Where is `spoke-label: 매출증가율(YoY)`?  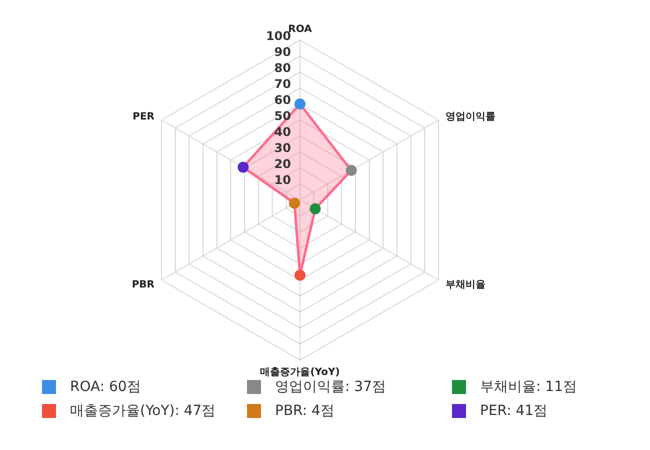 spoke-label: 매출증가율(YoY) is located at coordinates (300, 372).